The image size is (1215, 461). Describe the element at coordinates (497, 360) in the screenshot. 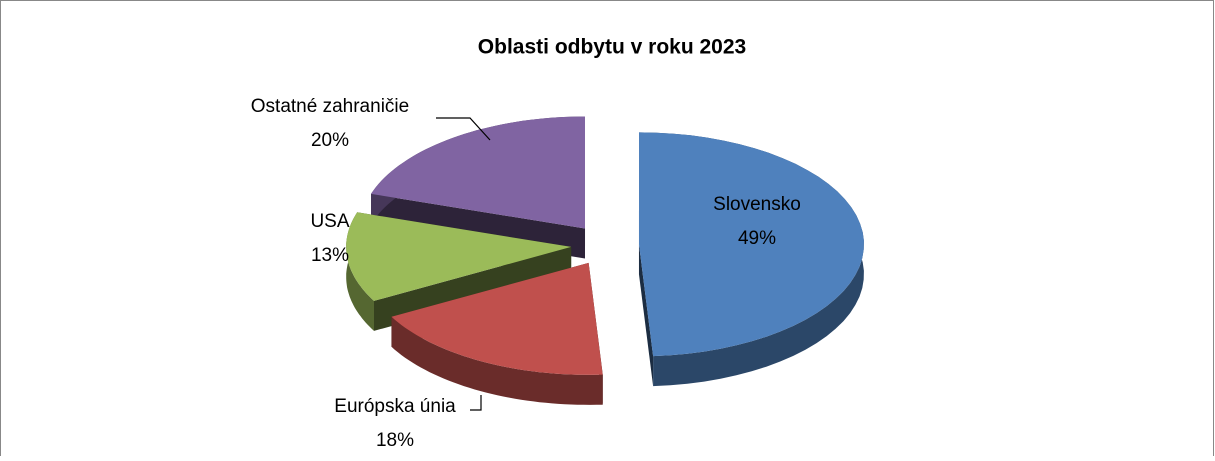

I see `slice-wall` at that location.